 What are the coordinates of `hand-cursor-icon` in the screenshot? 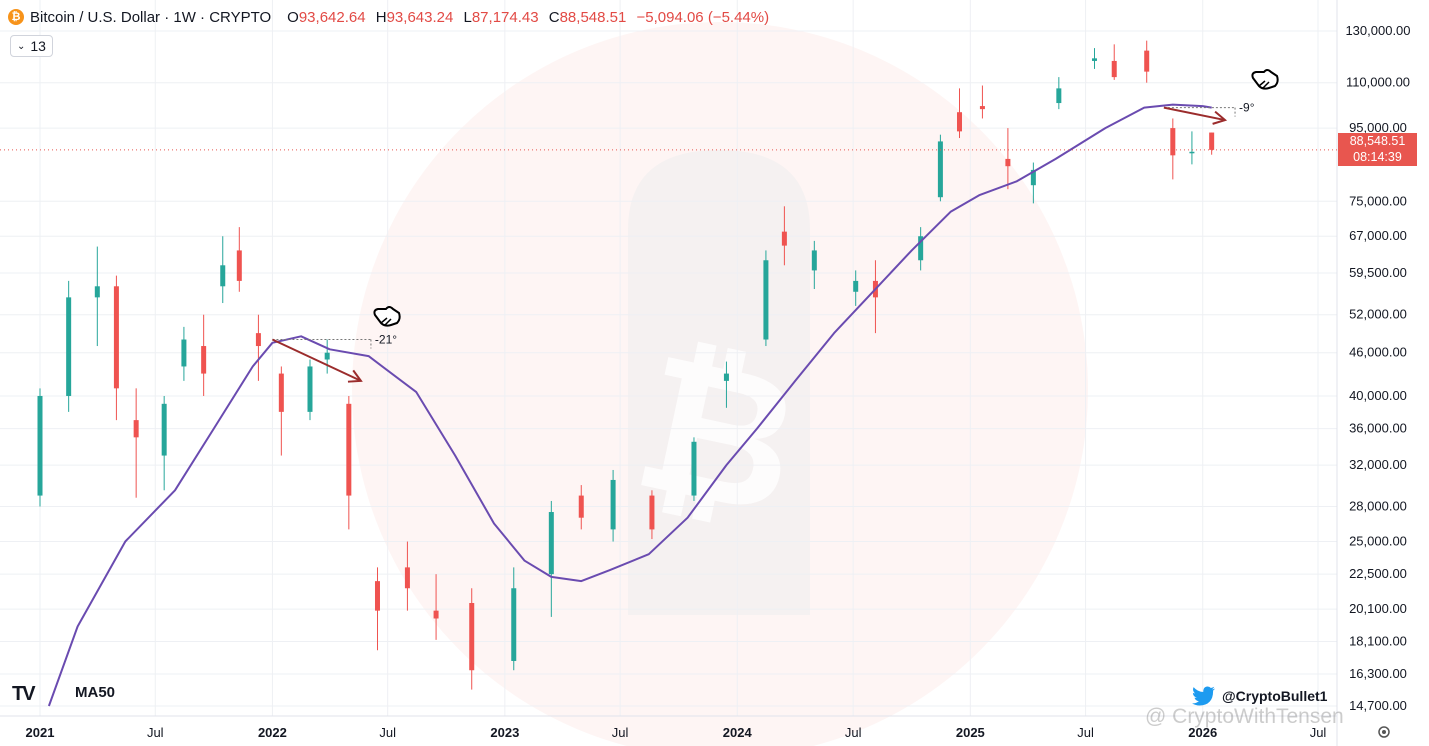 It's located at (1265, 79).